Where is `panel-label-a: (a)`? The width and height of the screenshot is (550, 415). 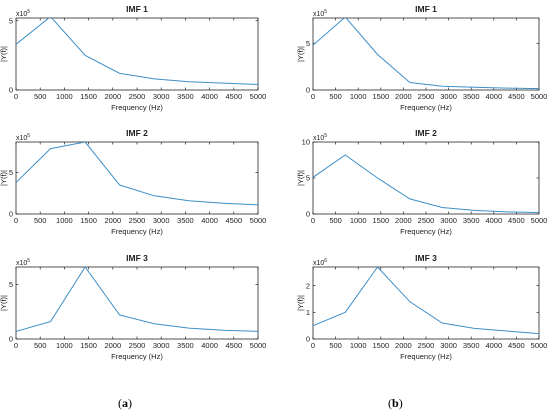 panel-label-a: (a) is located at coordinates (125, 403).